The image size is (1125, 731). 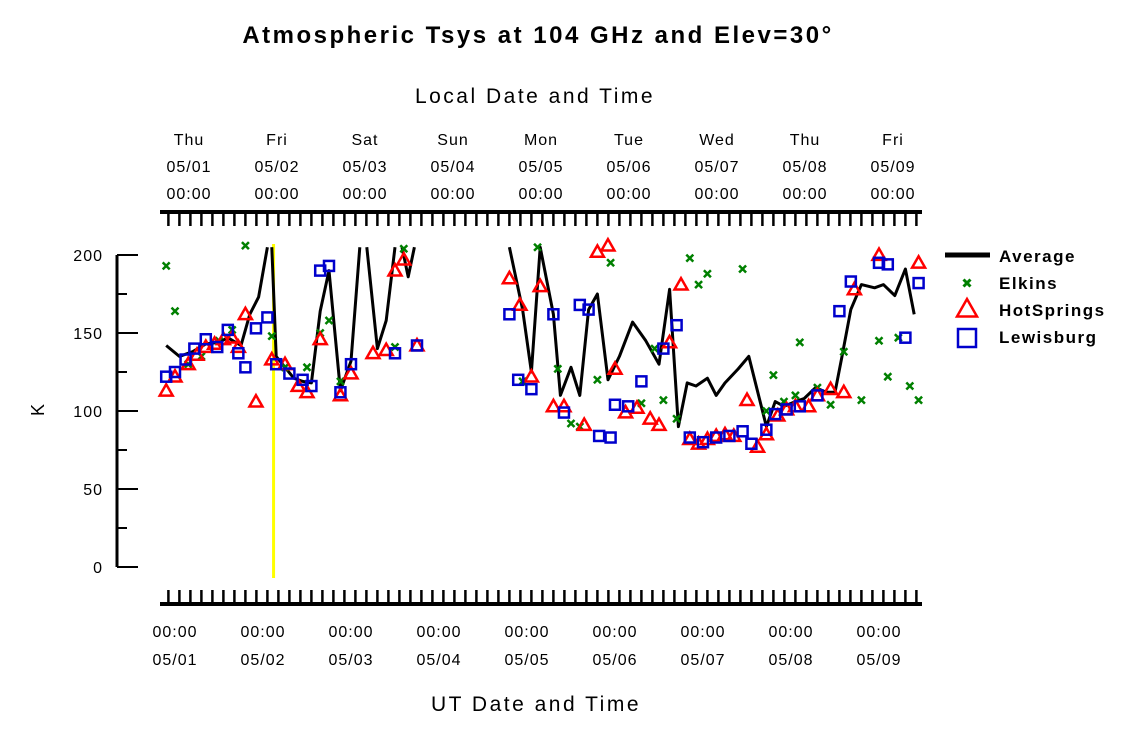 I want to click on bottom-tick-date: 05/08, so click(x=790, y=660).